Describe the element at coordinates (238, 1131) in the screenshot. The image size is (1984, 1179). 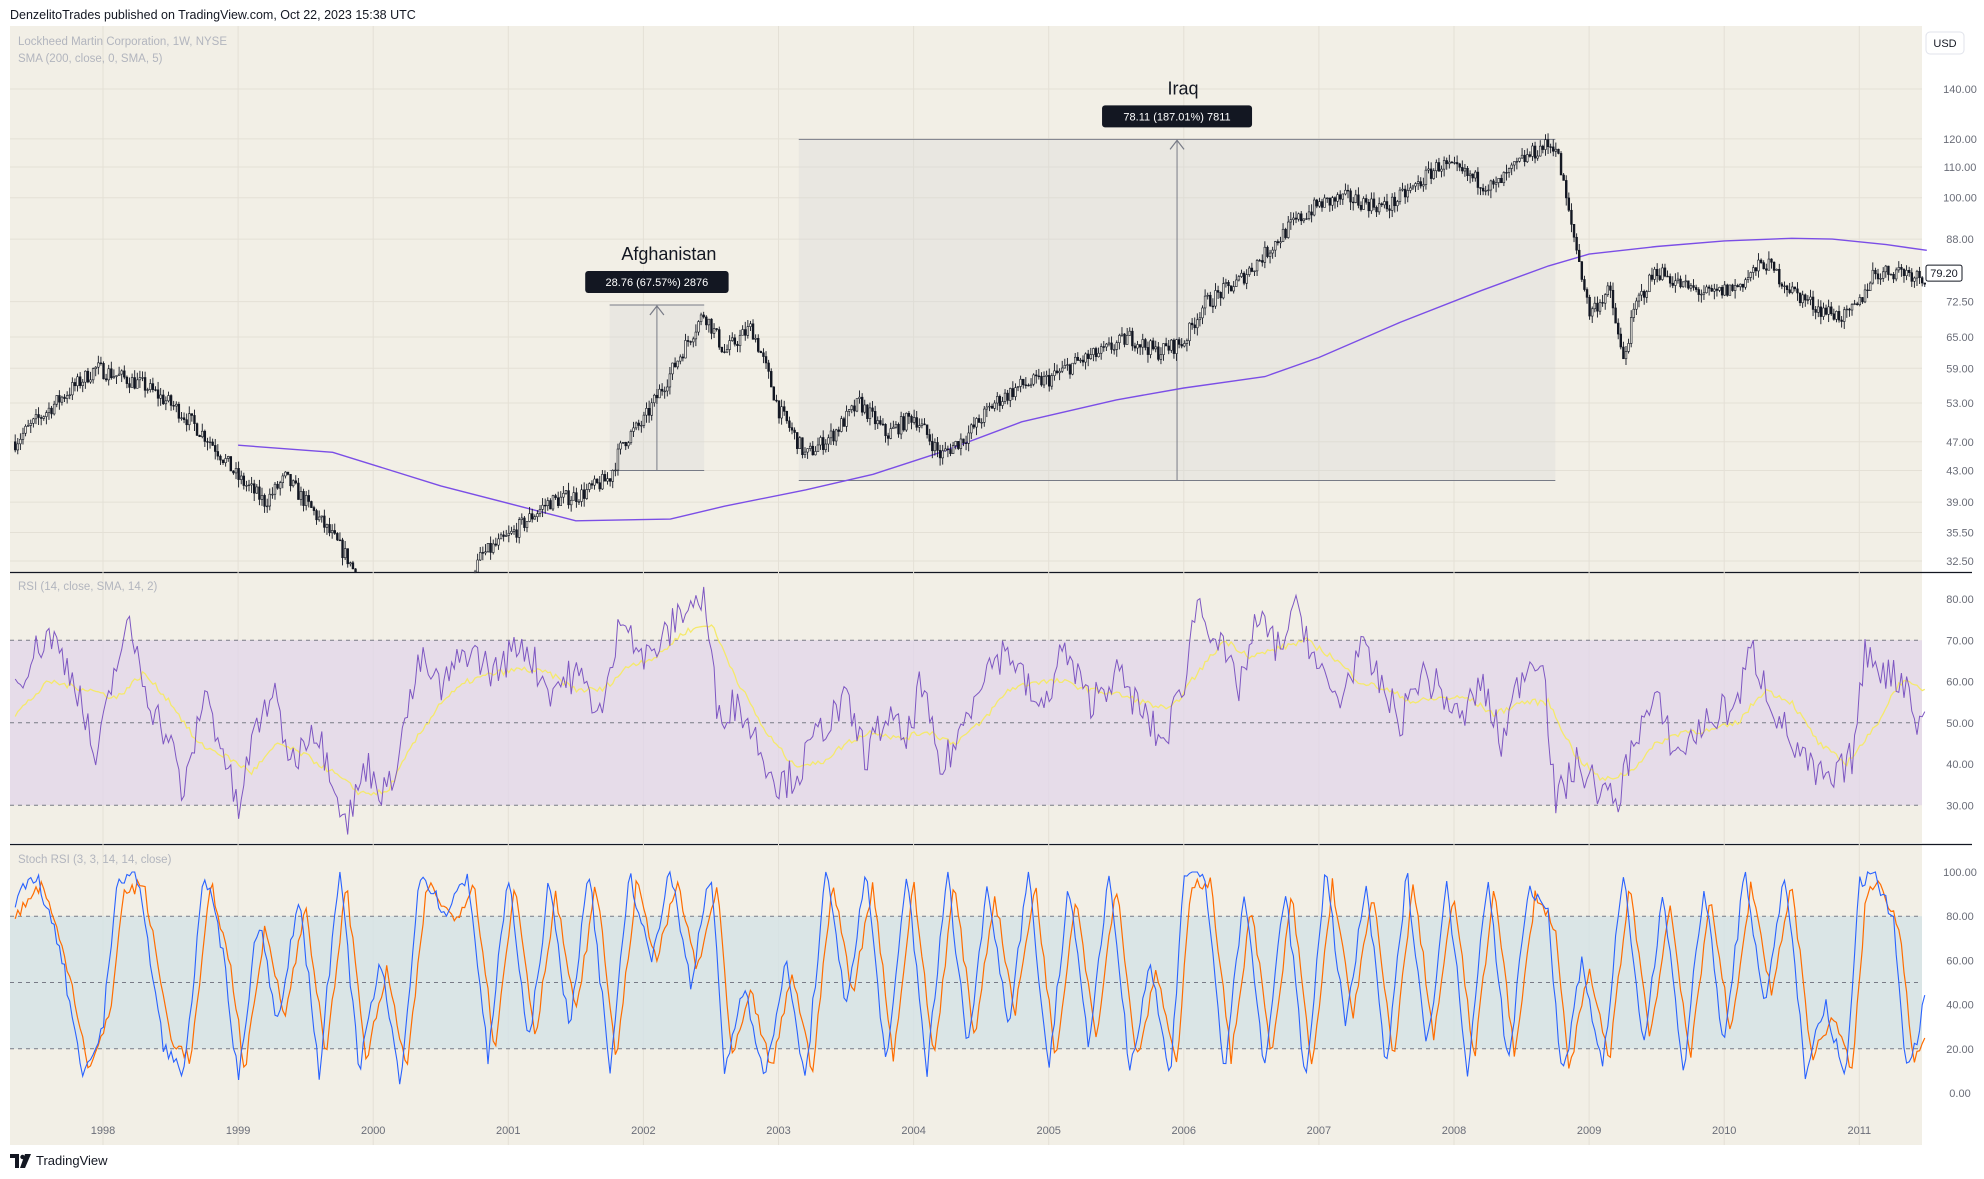
I see `x-tick-label: 1999` at that location.